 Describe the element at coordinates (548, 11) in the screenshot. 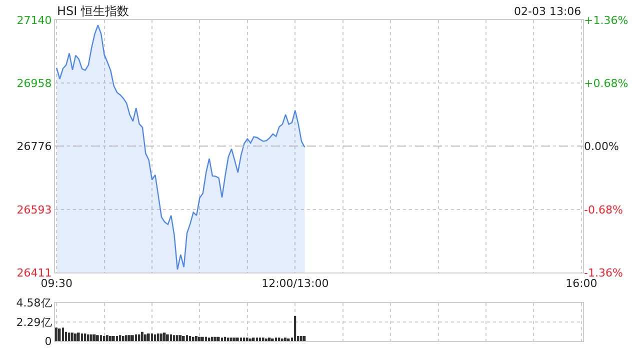

I see `text: 02-03 13:06` at that location.